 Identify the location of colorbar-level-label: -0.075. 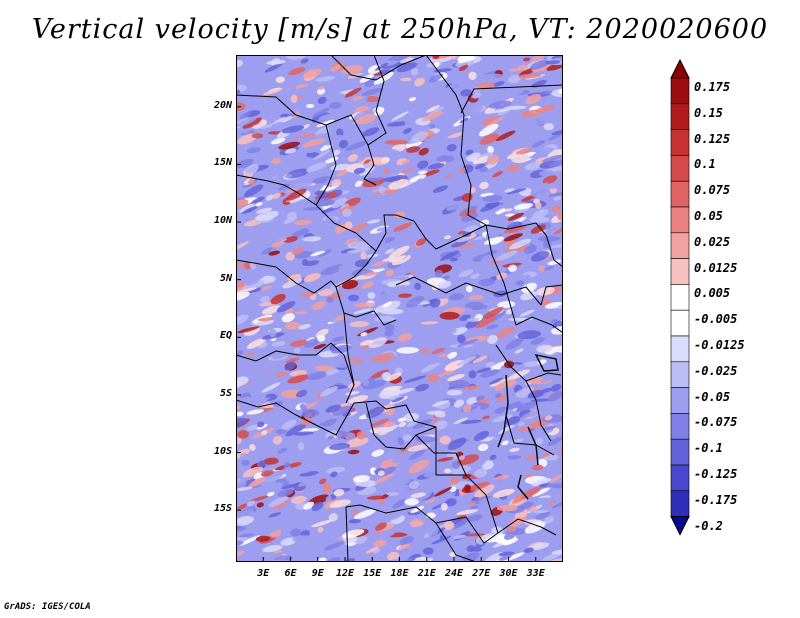
(716, 422).